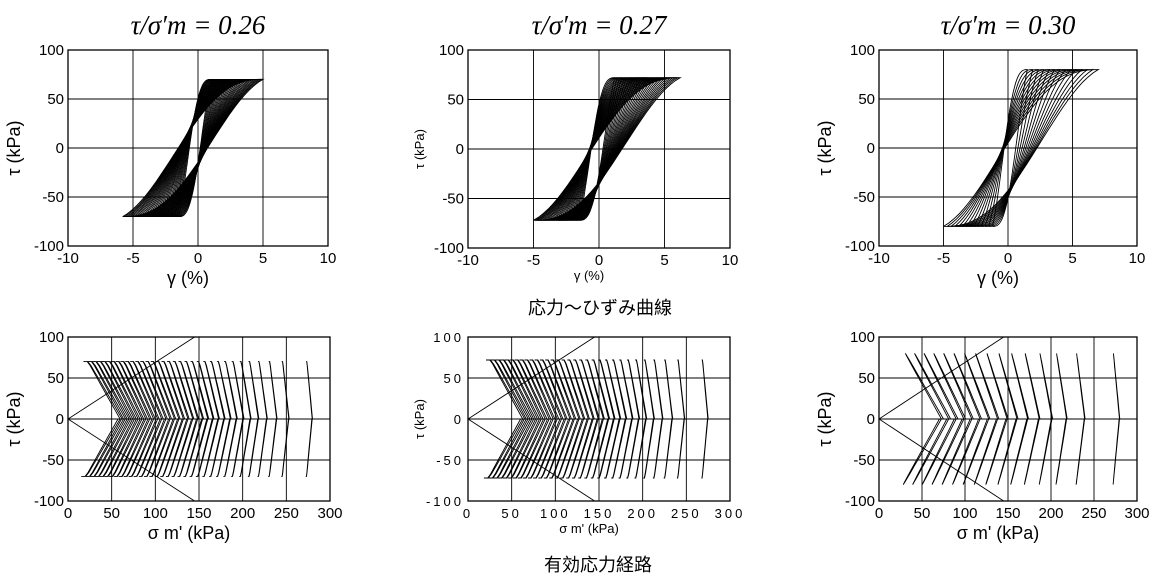 This screenshot has height=578, width=1157. What do you see at coordinates (664, 260) in the screenshot?
I see `x-tick-label: 5` at bounding box center [664, 260].